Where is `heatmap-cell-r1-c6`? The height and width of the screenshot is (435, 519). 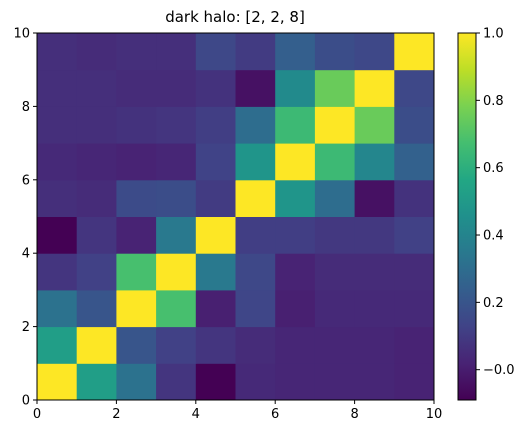
heatmap-cell-r1-c6 is located at coordinates (295, 345).